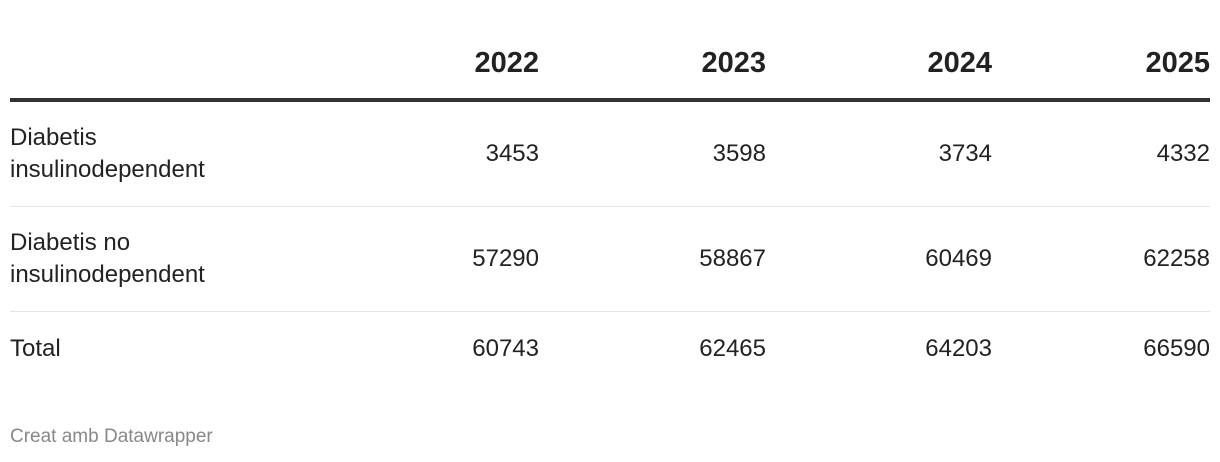 This screenshot has width=1220, height=462. Describe the element at coordinates (425, 70) in the screenshot. I see `column-header: 2022` at that location.